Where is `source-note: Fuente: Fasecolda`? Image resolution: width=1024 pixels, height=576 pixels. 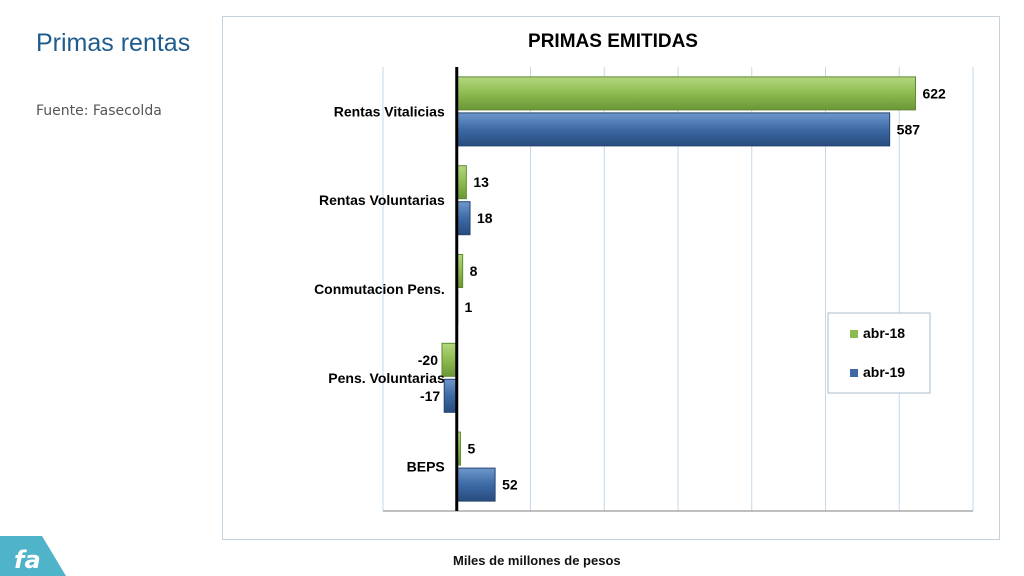 source-note: Fuente: Fasecolda is located at coordinates (99, 111).